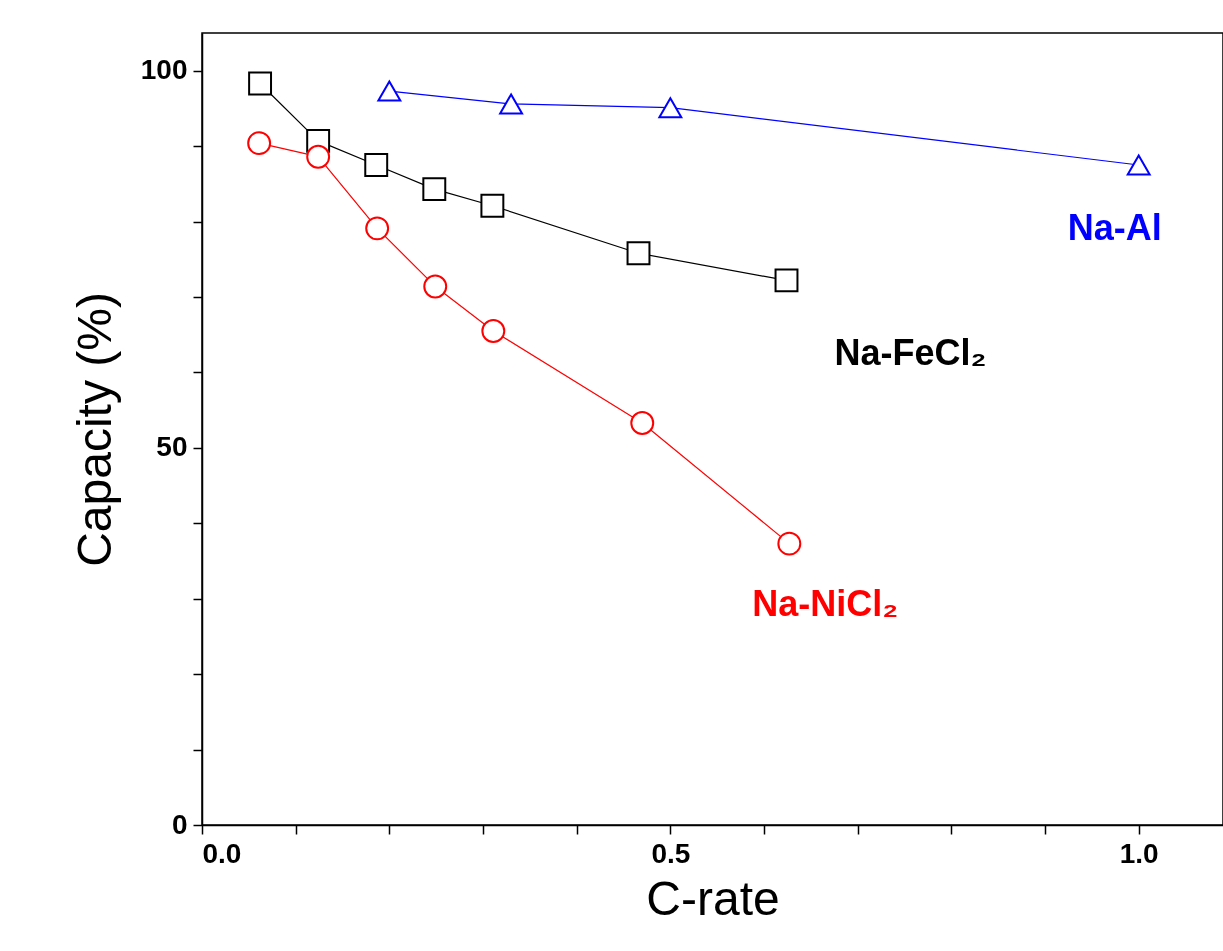  I want to click on x-tick-label: 1.0, so click(1139, 853).